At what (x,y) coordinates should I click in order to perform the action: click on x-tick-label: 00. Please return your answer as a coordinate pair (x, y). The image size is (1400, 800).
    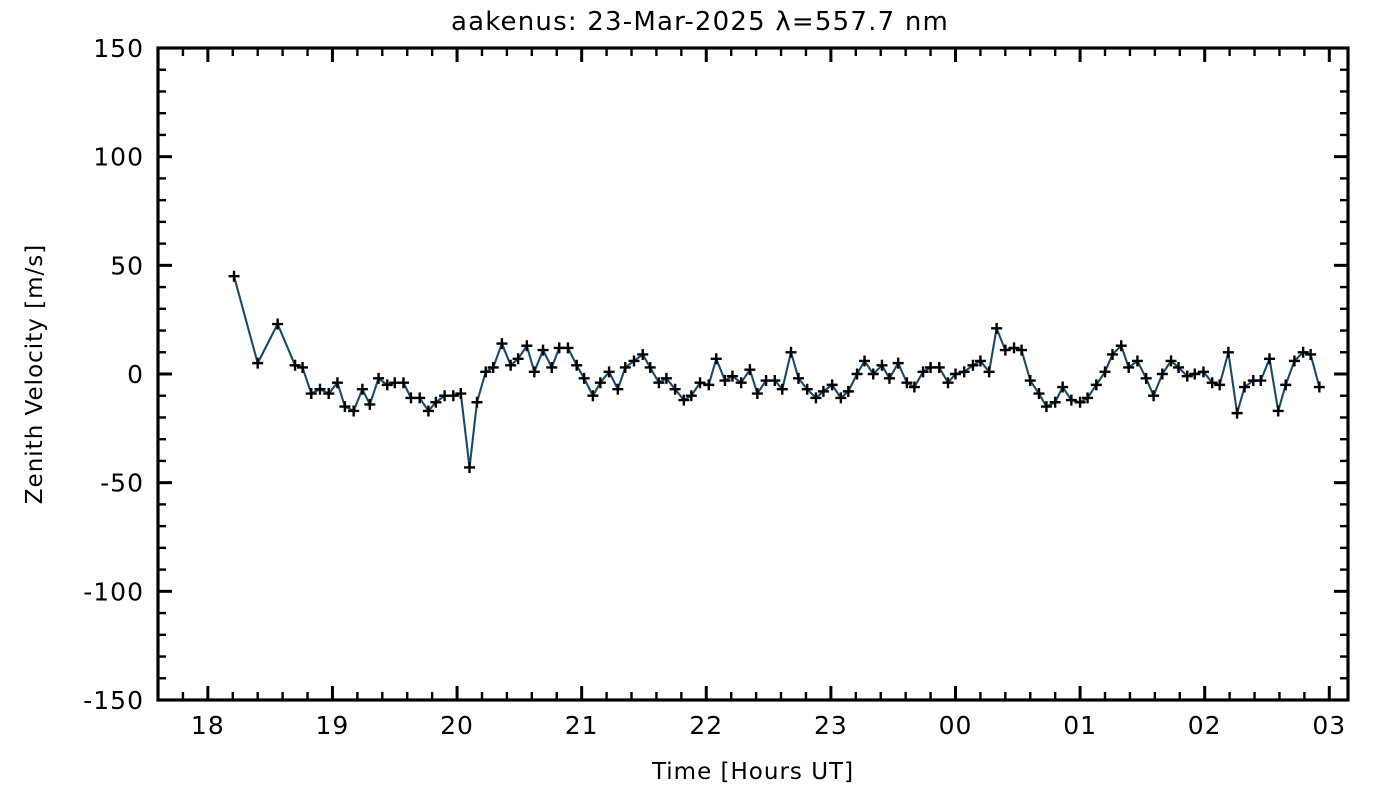
    Looking at the image, I should click on (956, 725).